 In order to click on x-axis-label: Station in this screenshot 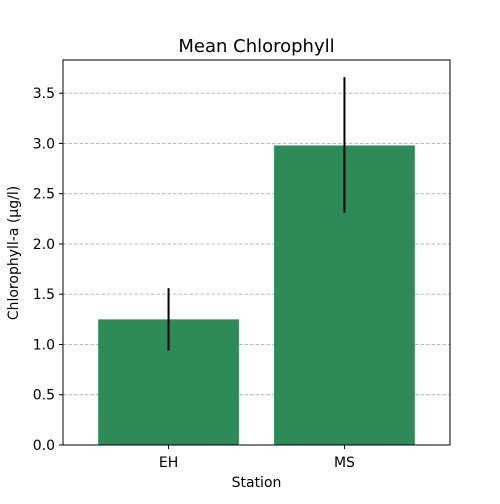, I will do `click(257, 483)`.